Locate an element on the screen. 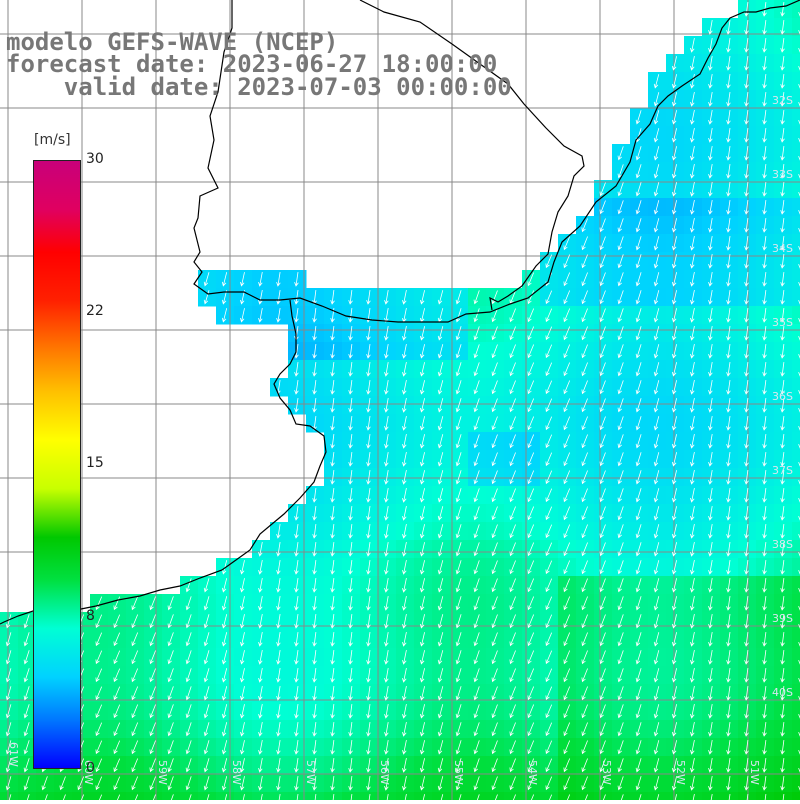 This screenshot has width=800, height=804. valid-date-label: valid date: 2023-07-03 00:00:00 is located at coordinates (259, 87).